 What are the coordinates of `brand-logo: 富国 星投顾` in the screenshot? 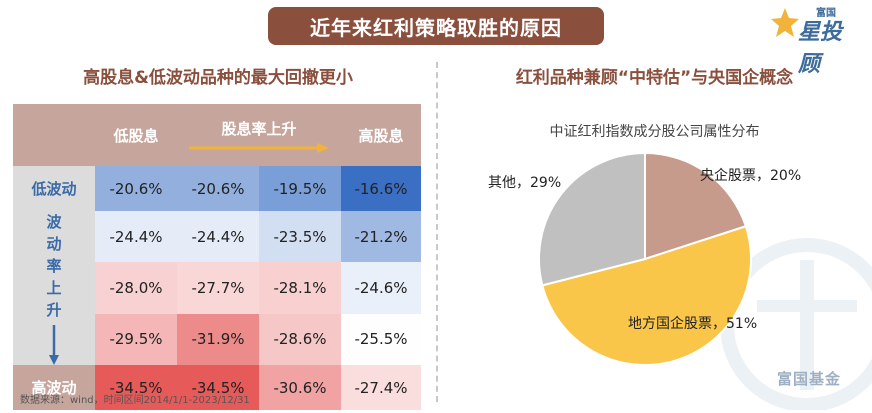 It's located at (816, 40).